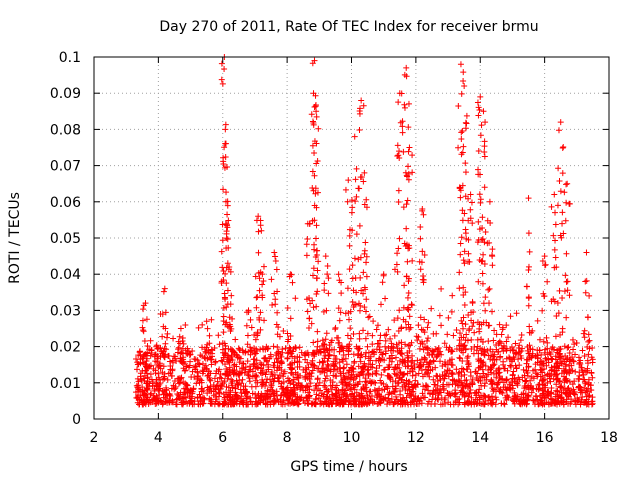 This screenshot has height=480, width=640. Describe the element at coordinates (65, 384) in the screenshot. I see `y-tick-label: 0.01` at that location.